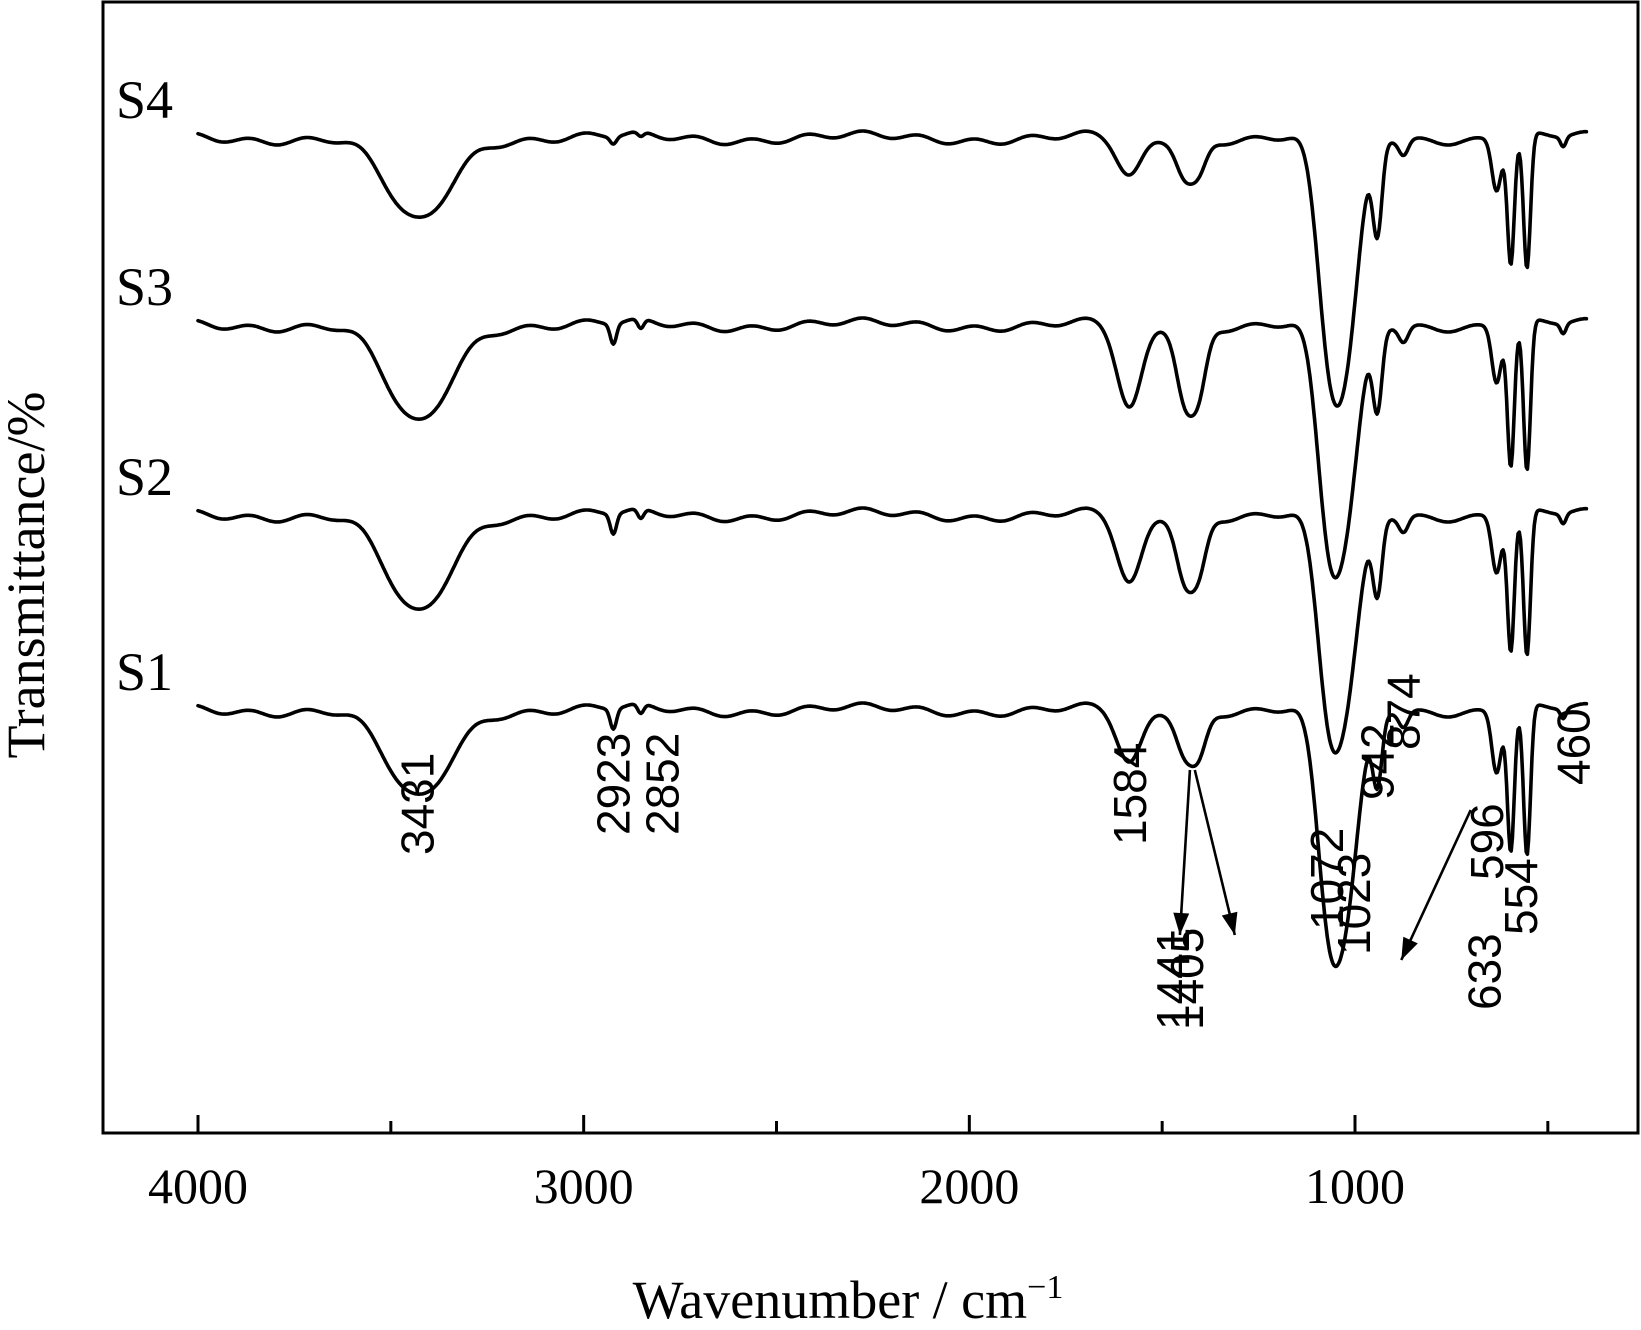 The width and height of the screenshot is (1641, 1330). What do you see at coordinates (1187, 979) in the screenshot?
I see `peak-label-1405: 1405` at bounding box center [1187, 979].